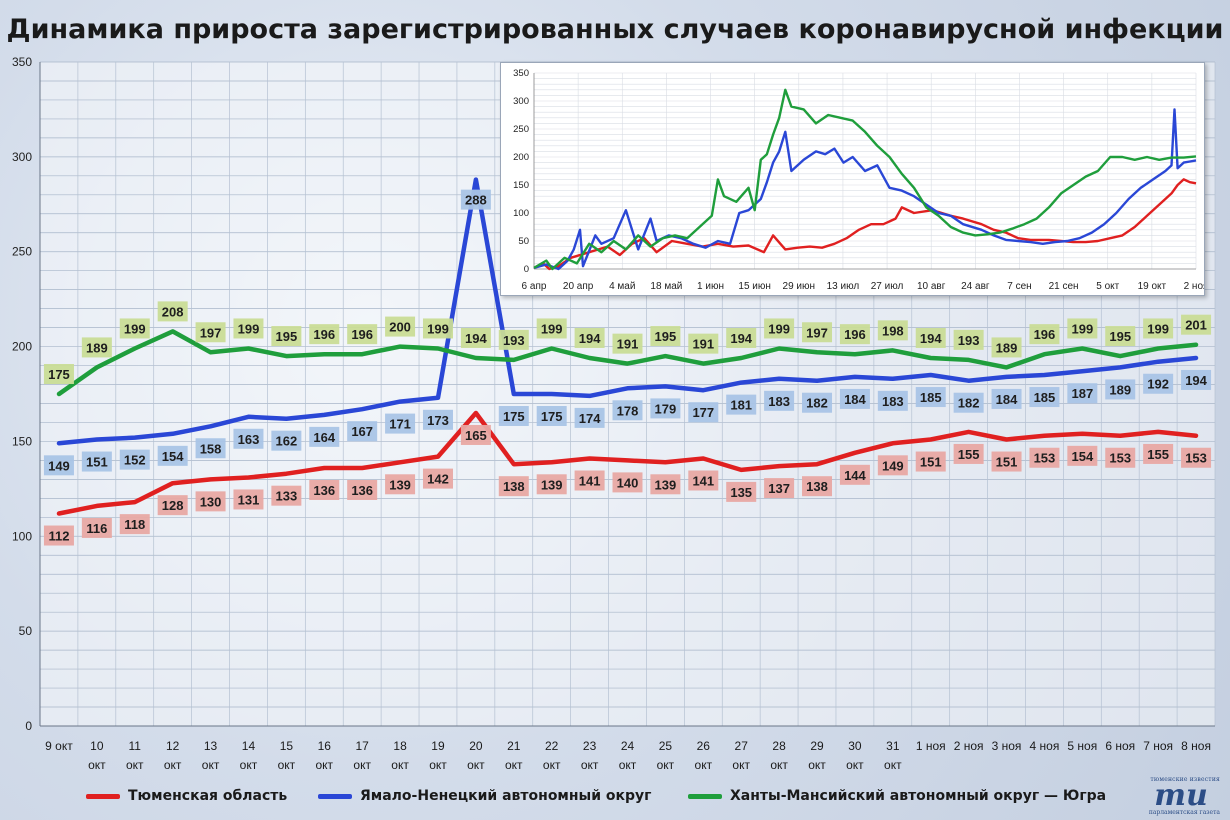 This screenshot has width=1230, height=820. What do you see at coordinates (173, 746) in the screenshot?
I see `x-tick-label: 12` at bounding box center [173, 746].